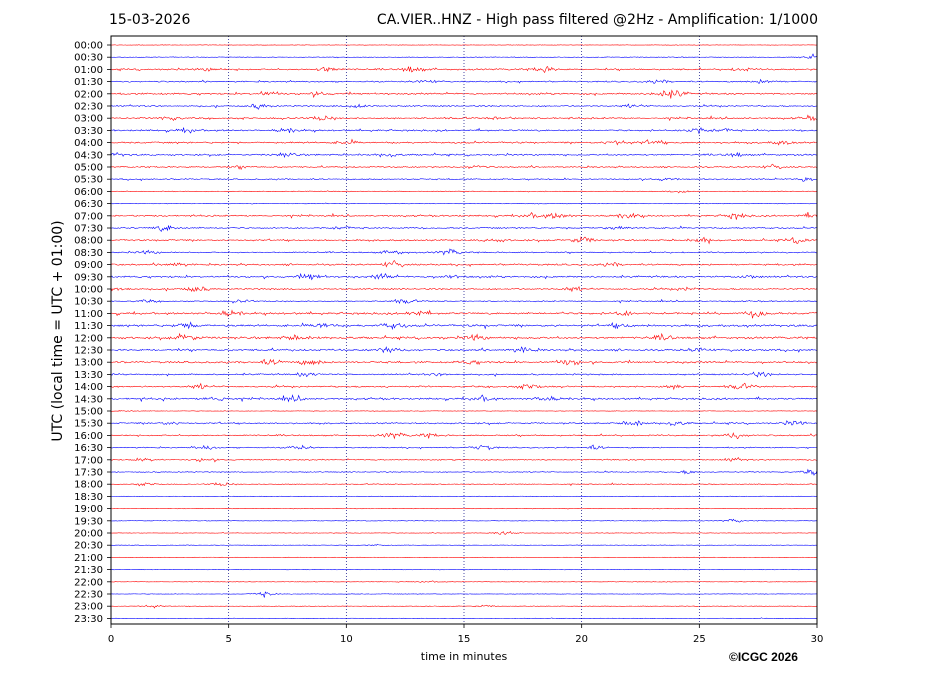 The width and height of the screenshot is (927, 696). Describe the element at coordinates (88, 216) in the screenshot. I see `y-tick-label: 07:00` at that location.